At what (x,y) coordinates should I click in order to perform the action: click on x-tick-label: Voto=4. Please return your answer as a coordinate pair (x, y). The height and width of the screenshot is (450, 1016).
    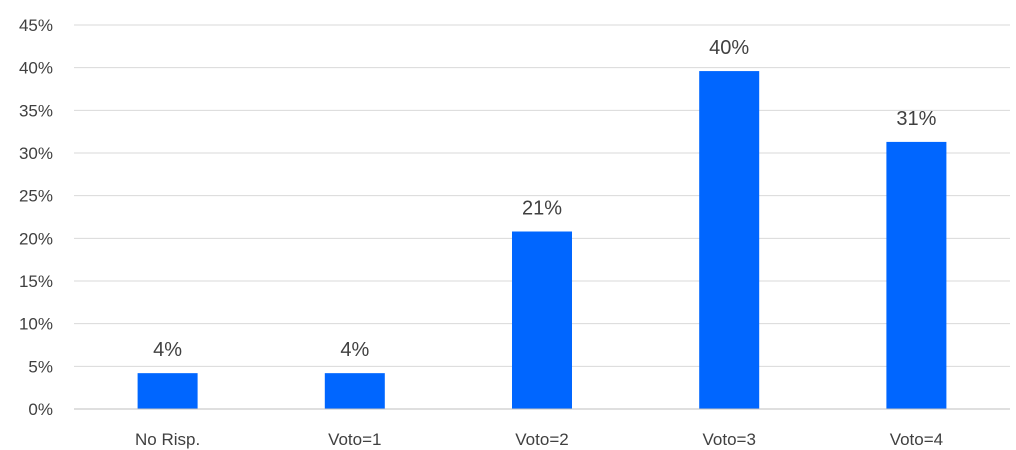
    Looking at the image, I should click on (916, 439).